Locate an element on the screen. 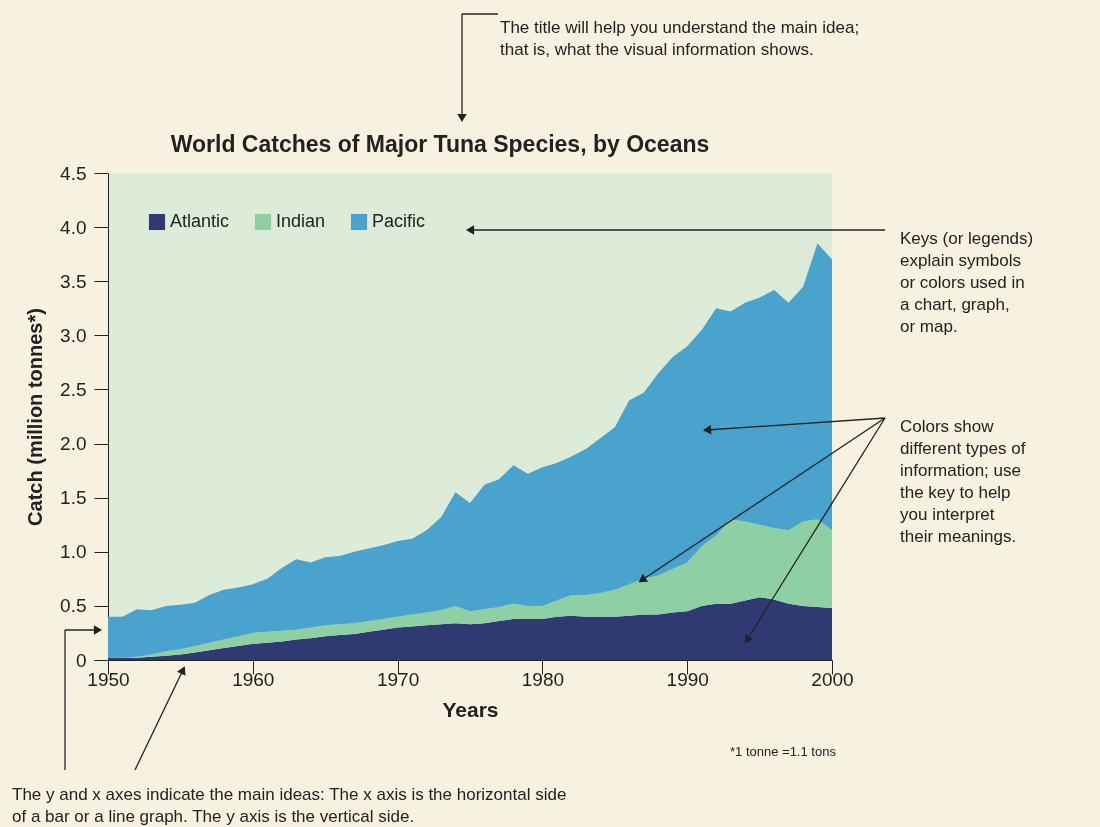 The image size is (1100, 827). y-tick-label: 1.0 is located at coordinates (73, 552).